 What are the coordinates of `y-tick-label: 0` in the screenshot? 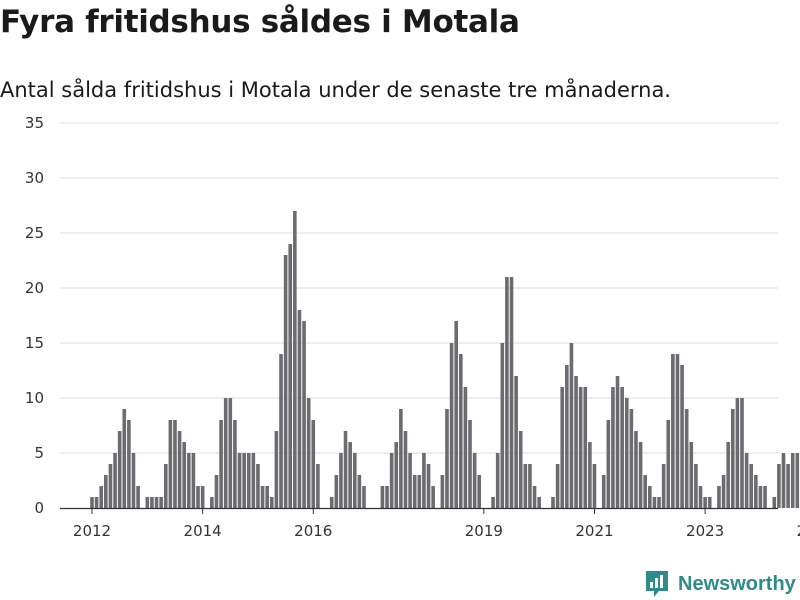 It's located at (39, 508).